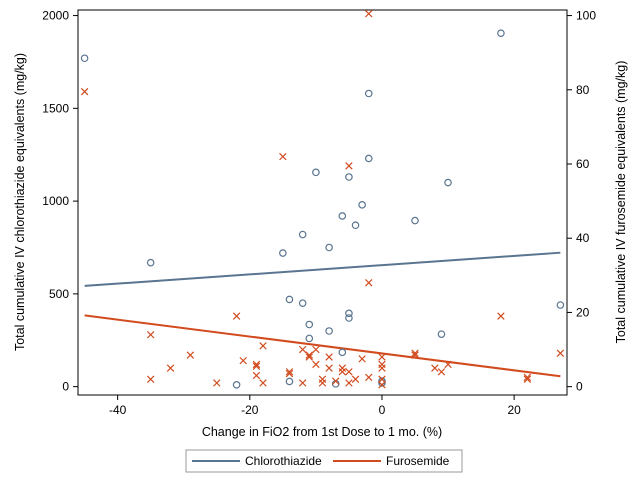 The height and width of the screenshot is (480, 640). Describe the element at coordinates (322, 269) in the screenshot. I see `fit-line-chlorothiazide` at that location.